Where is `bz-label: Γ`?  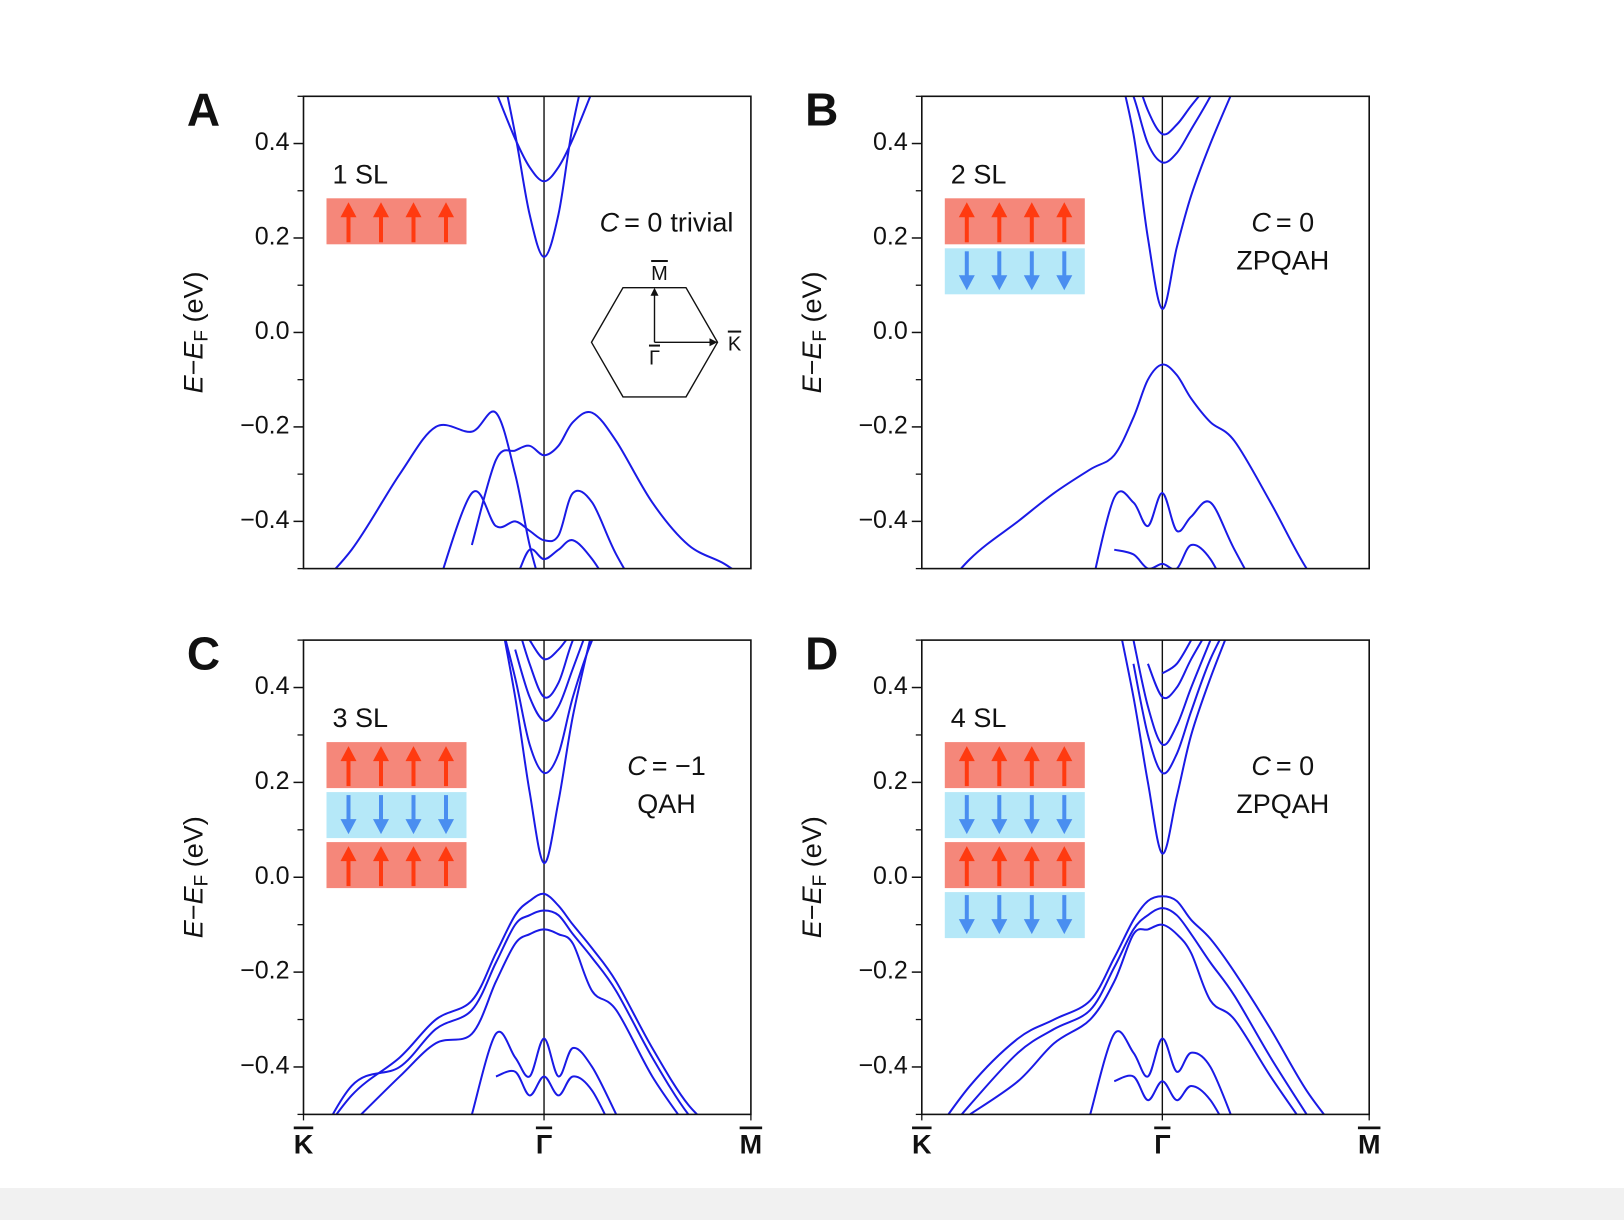
bz-label: Γ is located at coordinates (654, 359).